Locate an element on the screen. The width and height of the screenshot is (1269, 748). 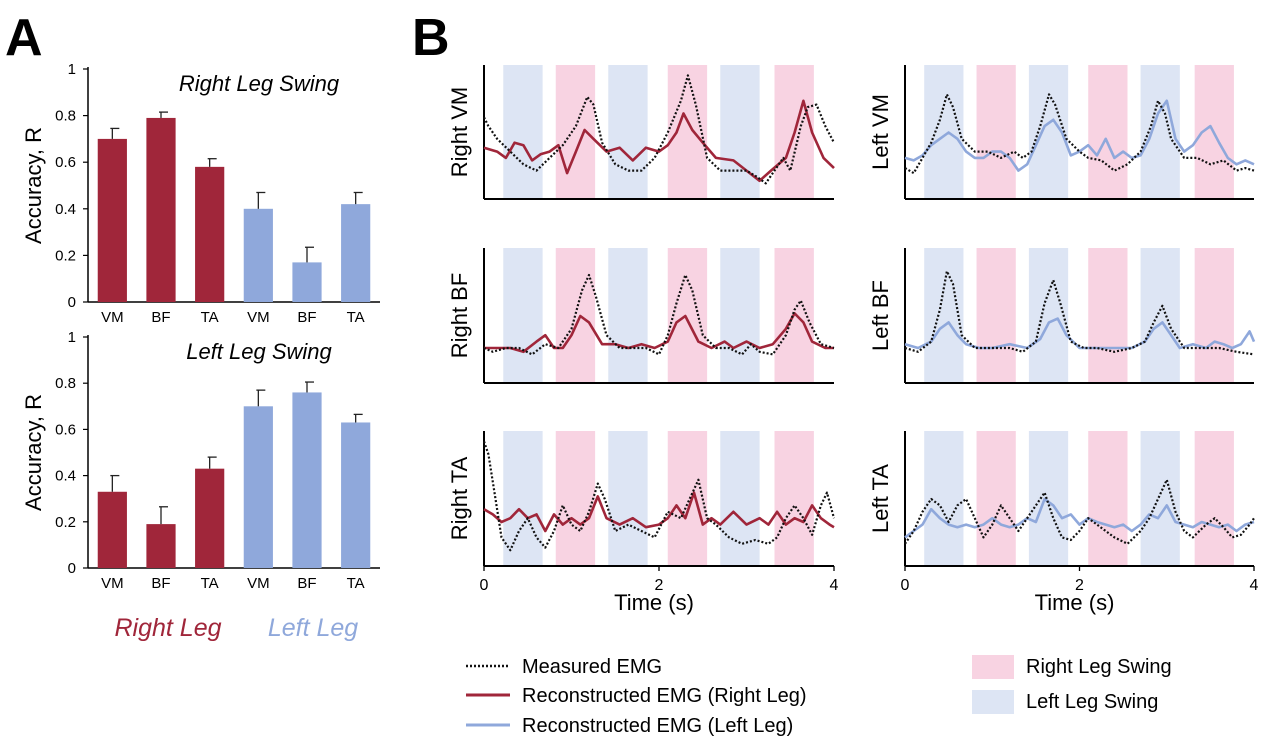
legend-left-swing-swatch is located at coordinates (993, 702).